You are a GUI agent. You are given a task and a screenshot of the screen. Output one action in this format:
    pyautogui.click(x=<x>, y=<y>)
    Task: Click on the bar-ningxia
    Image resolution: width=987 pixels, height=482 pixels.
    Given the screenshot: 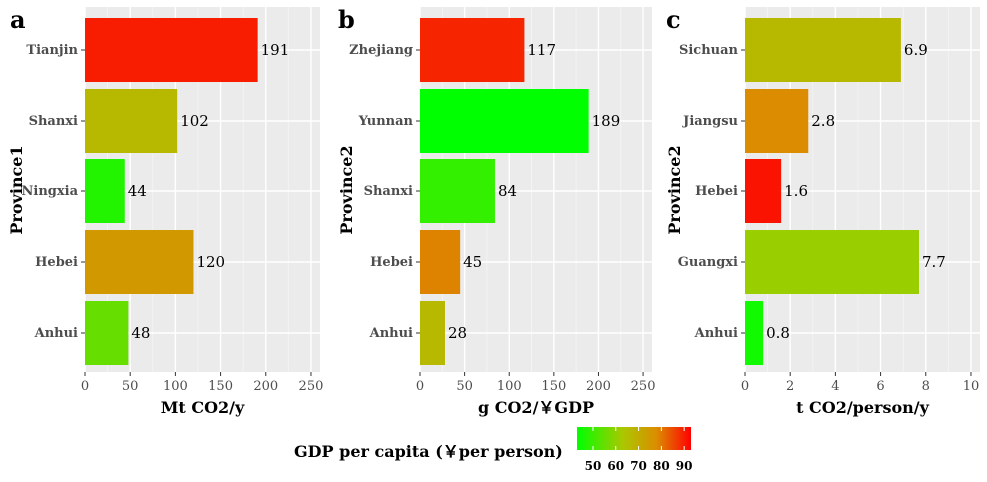 What is the action you would take?
    pyautogui.click(x=105, y=191)
    